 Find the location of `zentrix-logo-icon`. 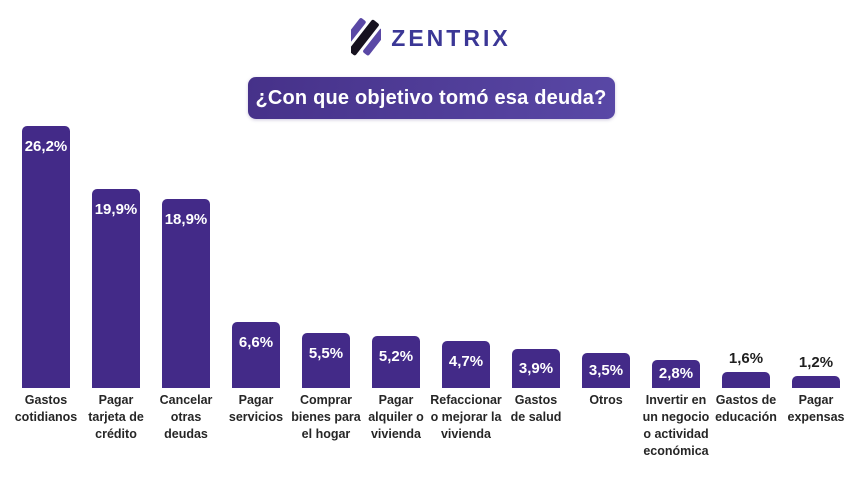

zentrix-logo-icon is located at coordinates (366, 37).